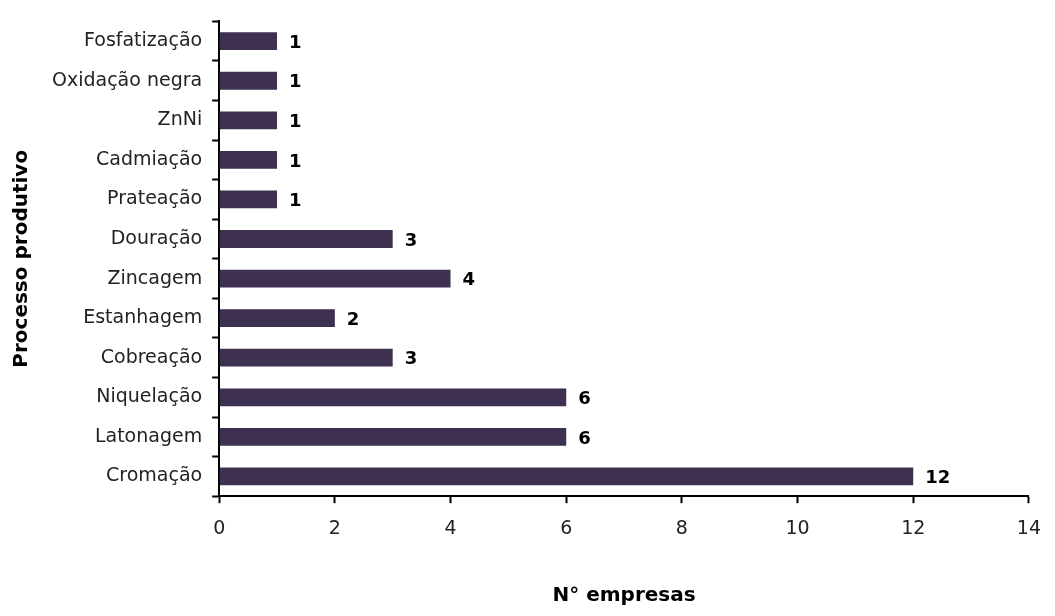  Describe the element at coordinates (156, 236) in the screenshot. I see `y-tick-label: Douração` at that location.